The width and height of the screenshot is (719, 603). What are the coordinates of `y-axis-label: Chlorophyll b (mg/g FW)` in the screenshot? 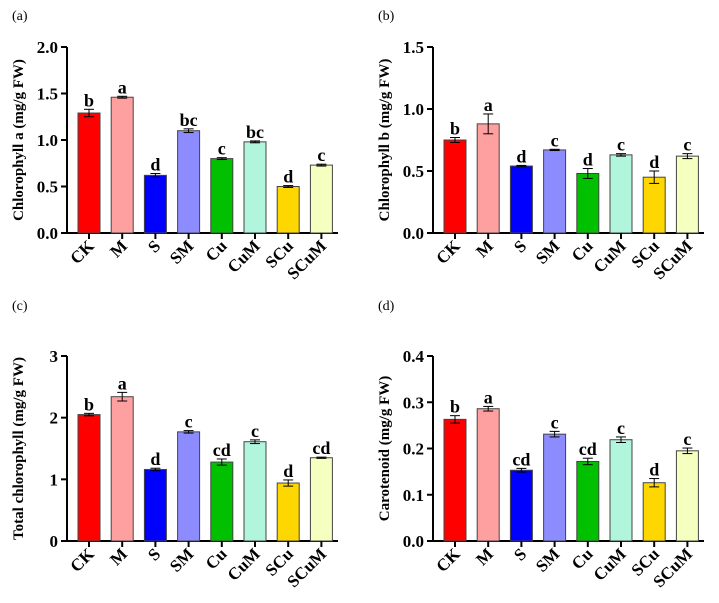 It's located at (385, 140).